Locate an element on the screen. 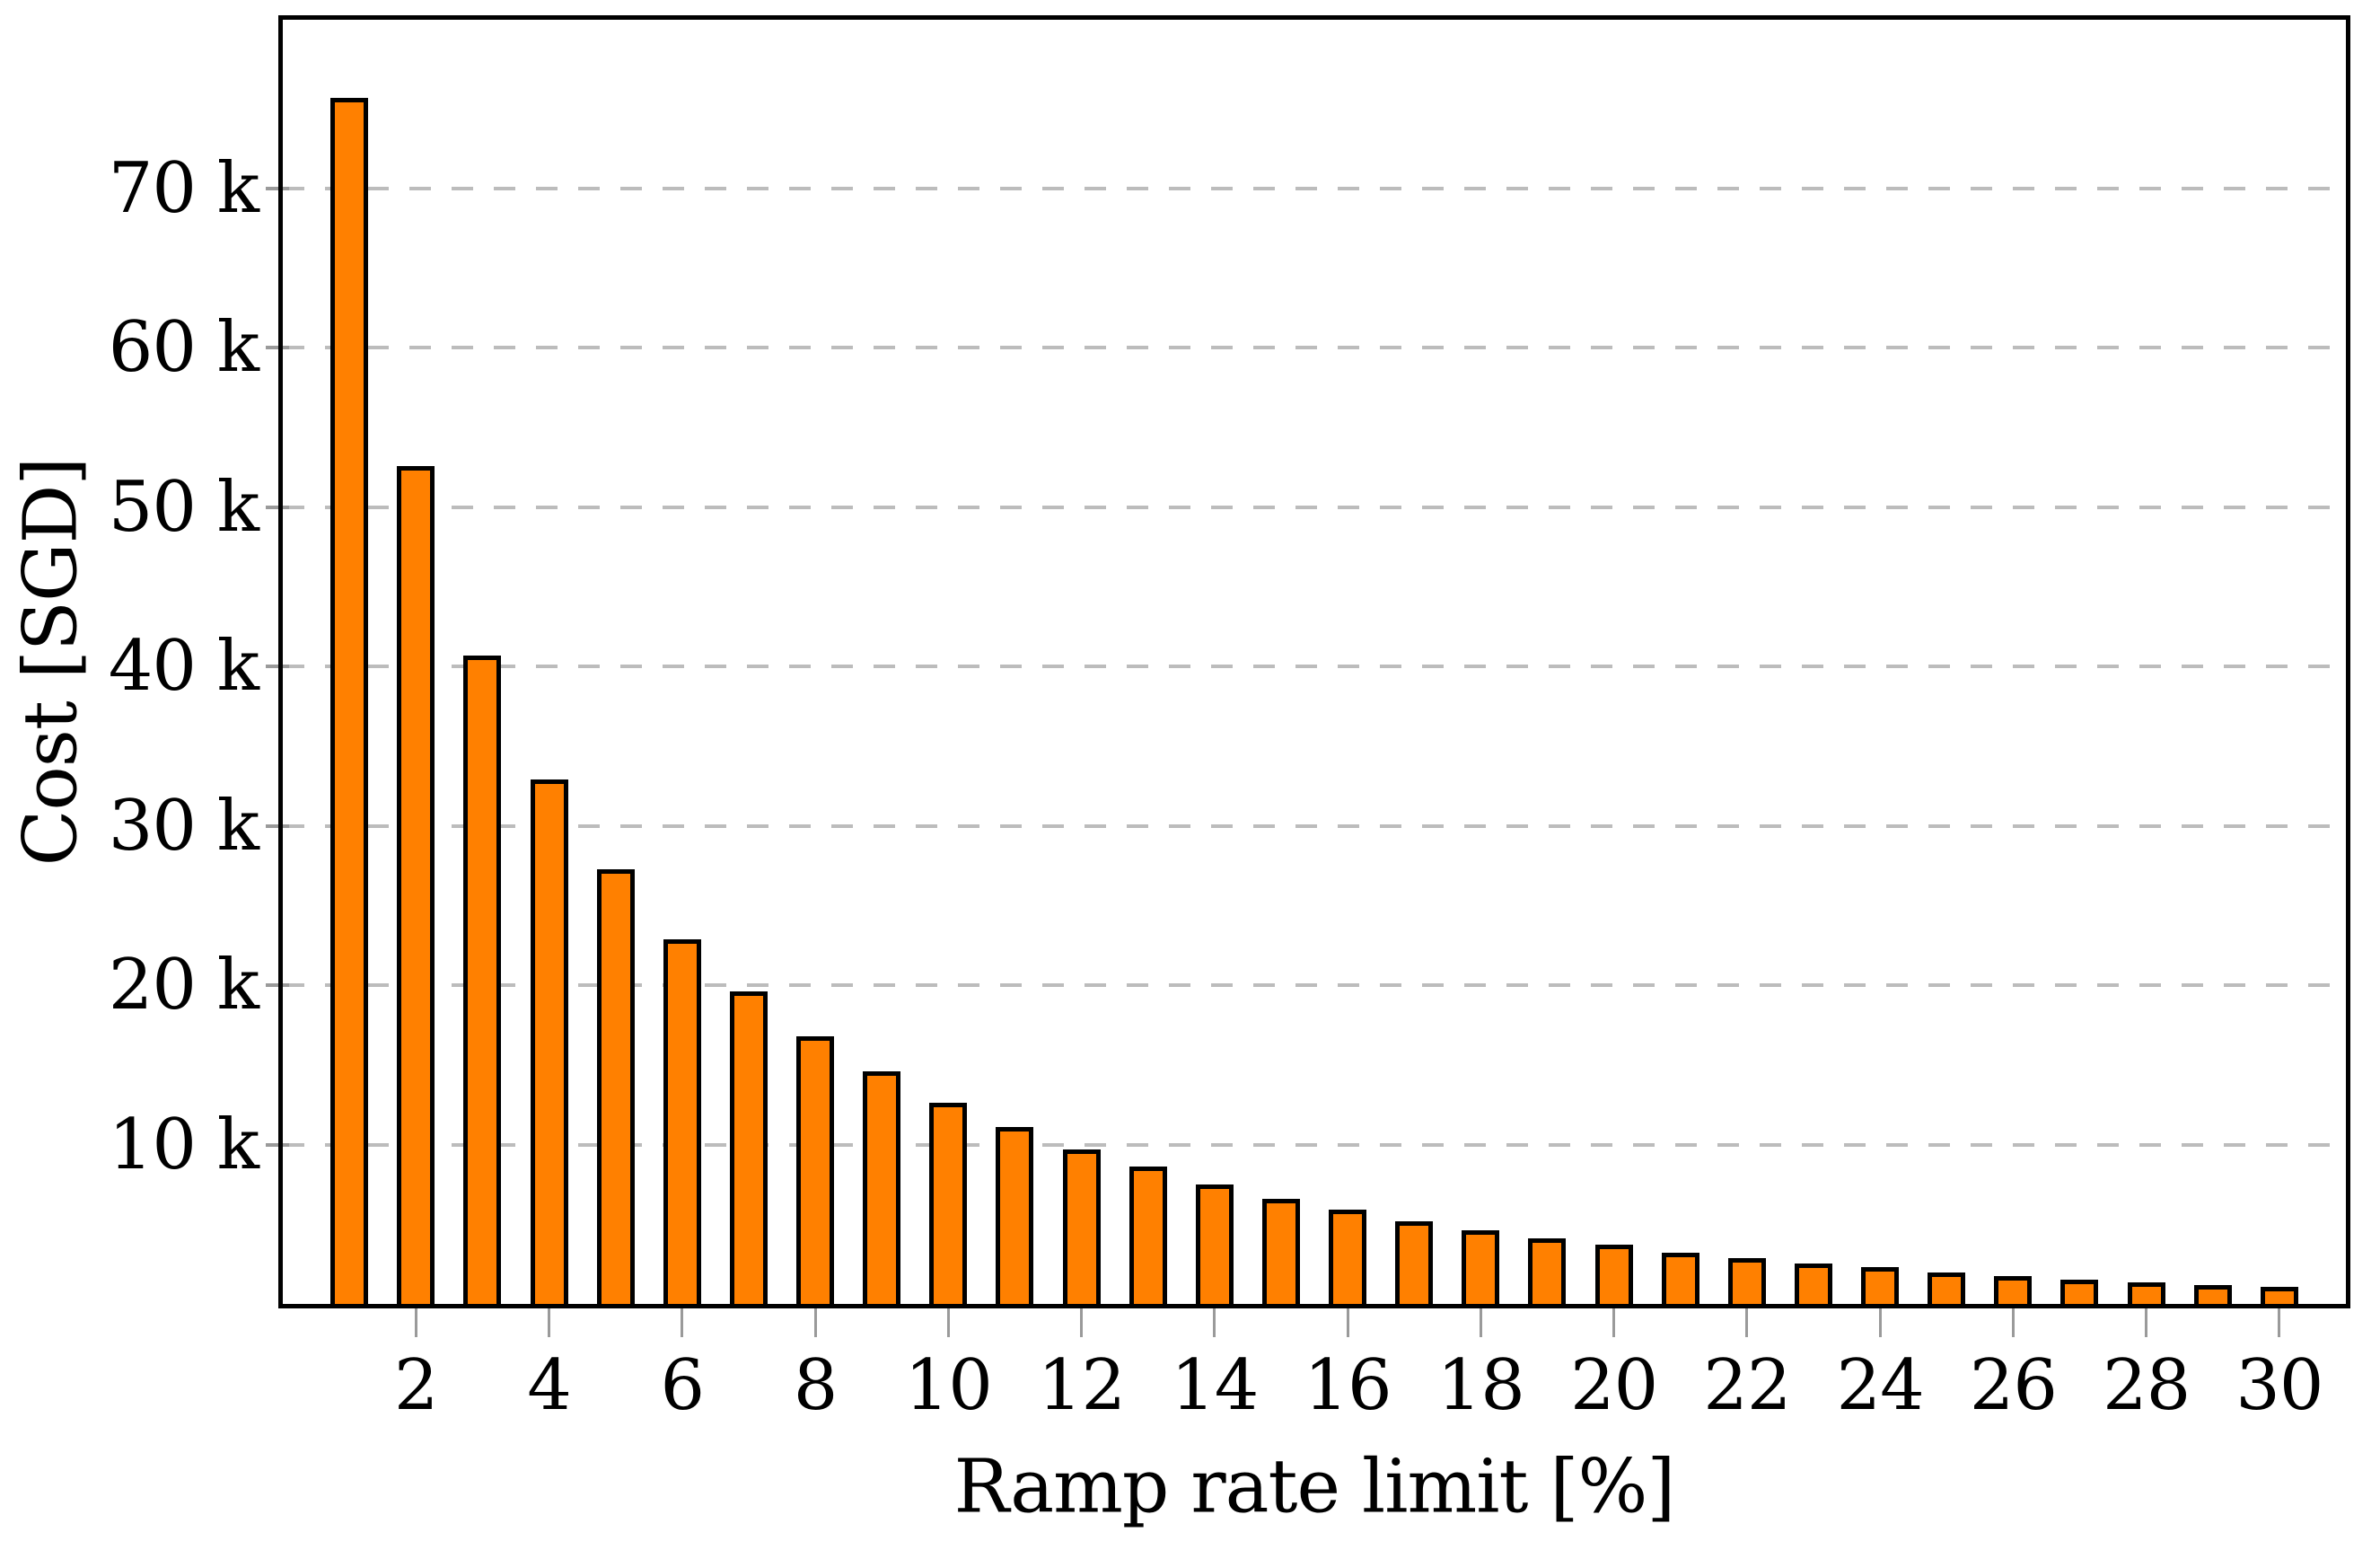  y-tick-label: 70 k is located at coordinates (183, 189).